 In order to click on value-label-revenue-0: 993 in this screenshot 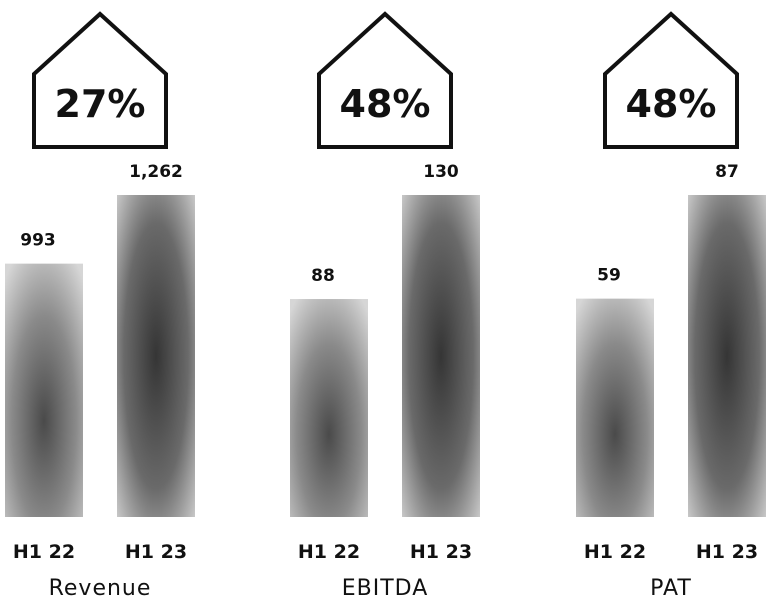, I will do `click(38, 241)`.